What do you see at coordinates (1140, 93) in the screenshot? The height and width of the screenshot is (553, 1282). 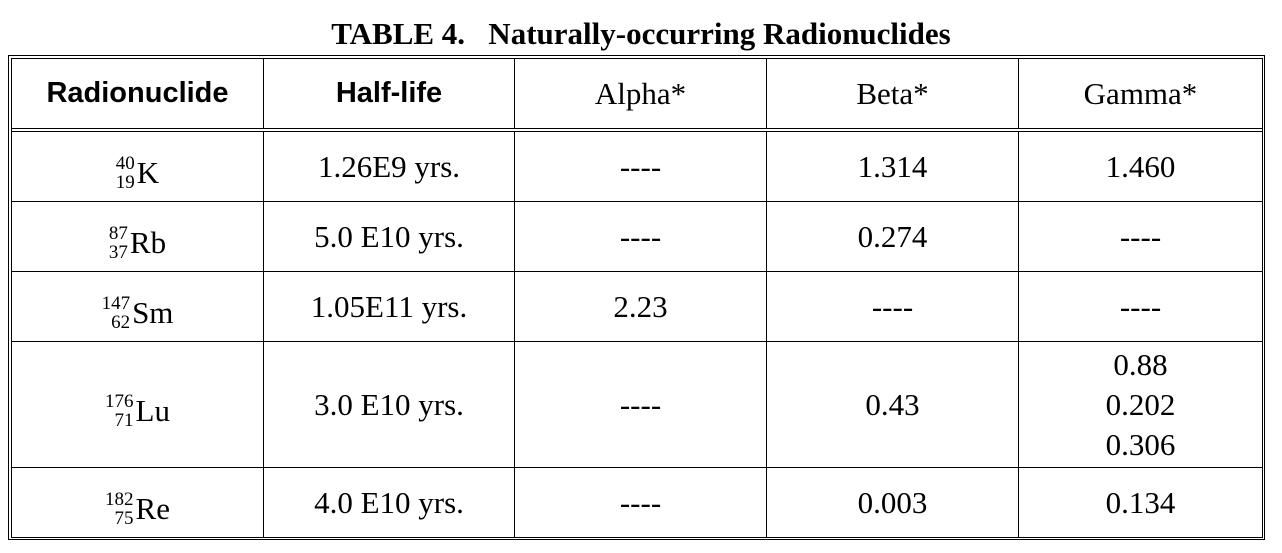 I see `header-gamma: Gamma*` at bounding box center [1140, 93].